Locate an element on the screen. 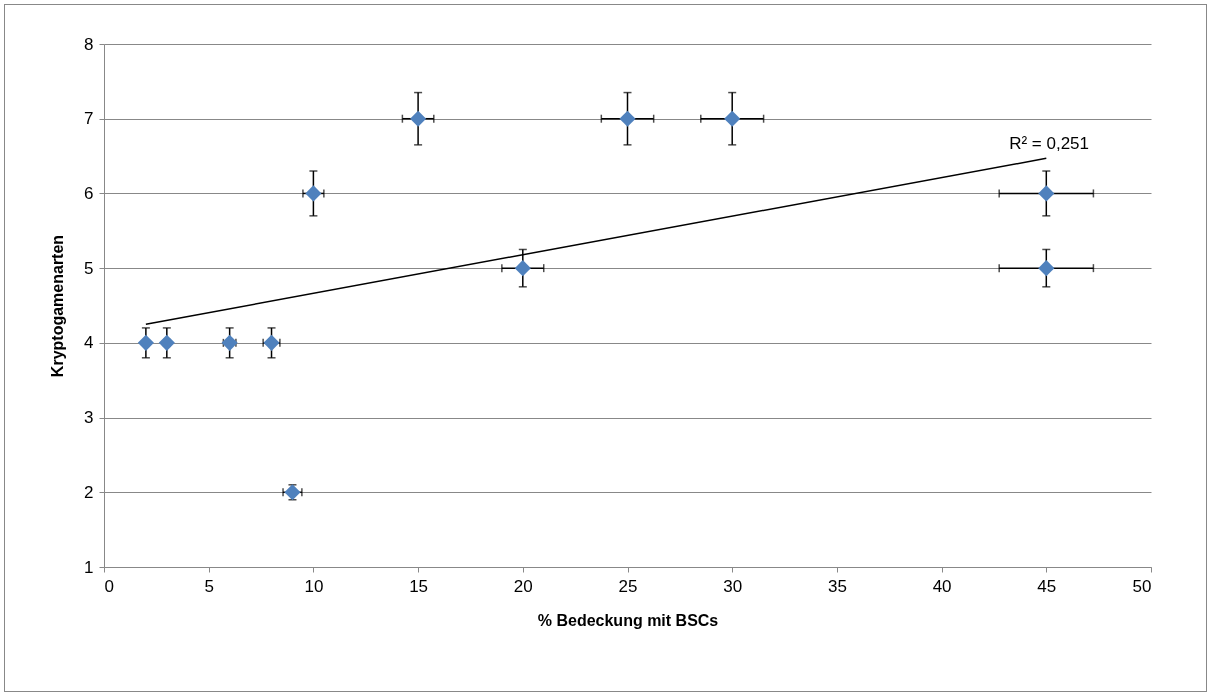 The image size is (1213, 698). x-tick-label: 20 is located at coordinates (523, 586).